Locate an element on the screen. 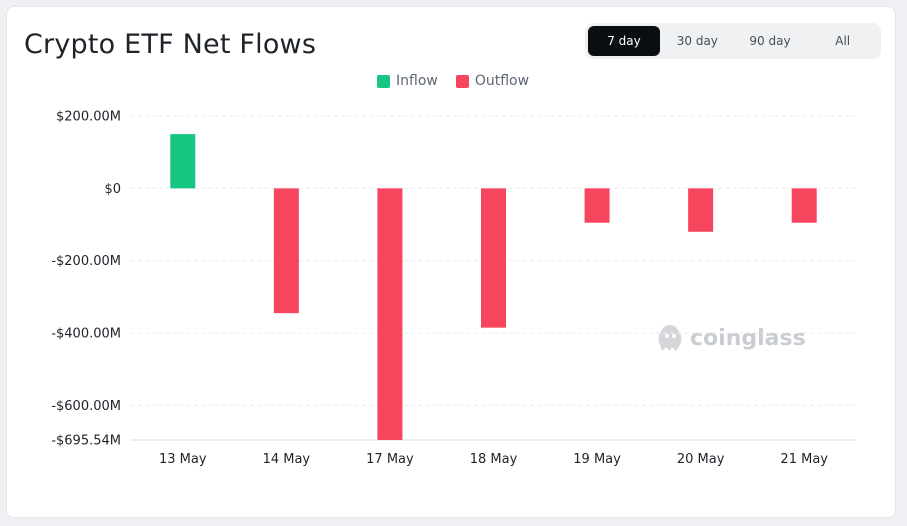 The width and height of the screenshot is (907, 526). x-tick-label: 14 May is located at coordinates (287, 459).